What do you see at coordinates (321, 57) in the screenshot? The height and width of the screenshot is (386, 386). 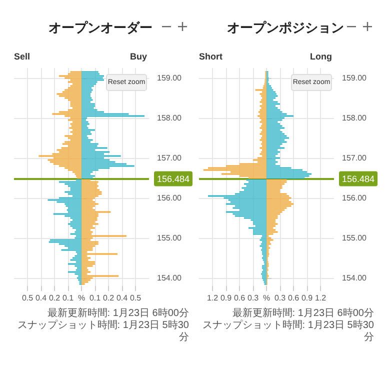 I see `text: Long` at bounding box center [321, 57].